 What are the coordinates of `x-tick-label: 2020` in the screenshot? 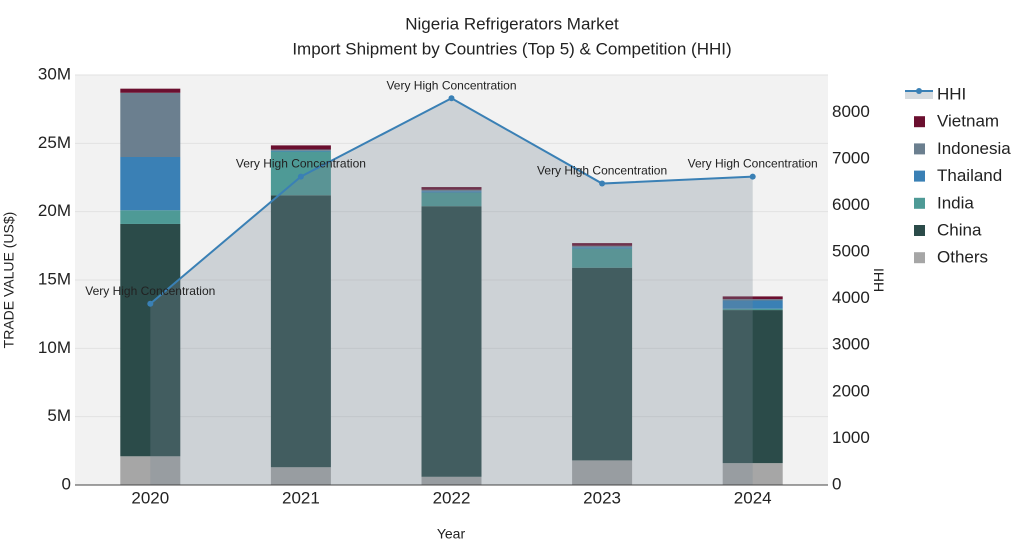 It's located at (150, 497).